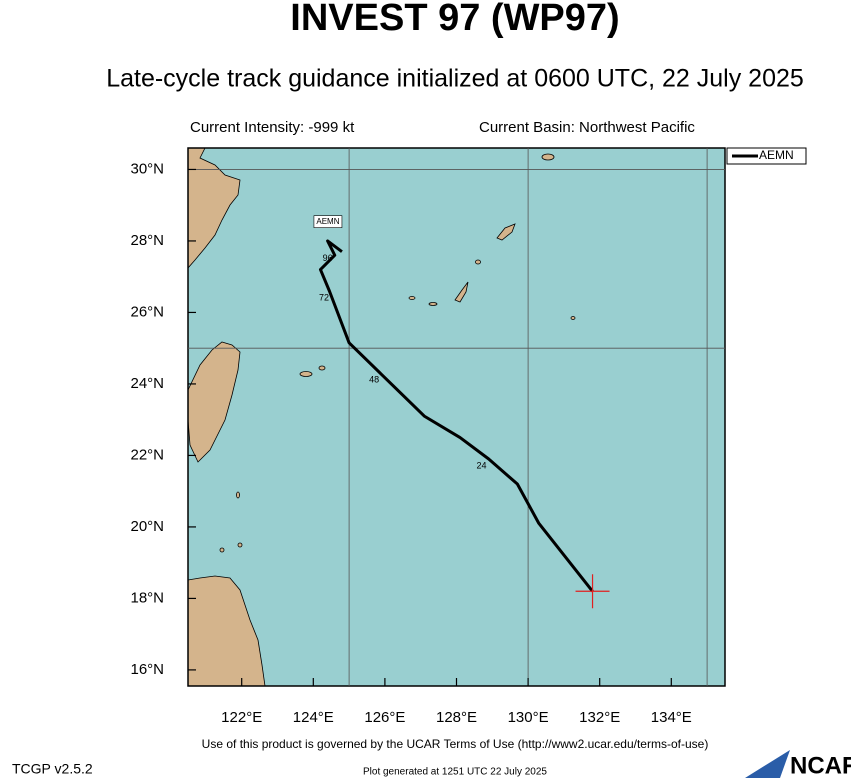  Describe the element at coordinates (599, 717) in the screenshot. I see `x-tick-label: 132°E` at that location.